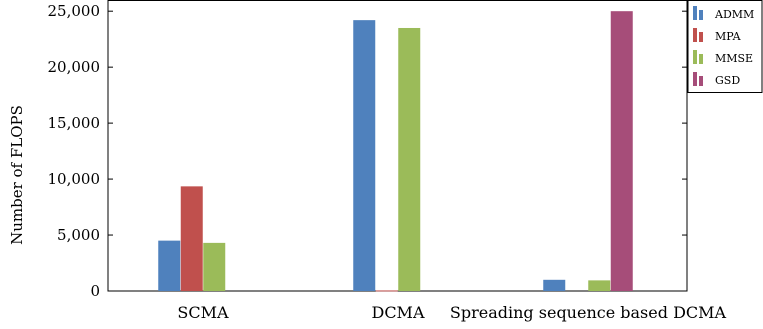 Image resolution: width=763 pixels, height=329 pixels. I want to click on legend-swatch-mpa-b, so click(701, 37).